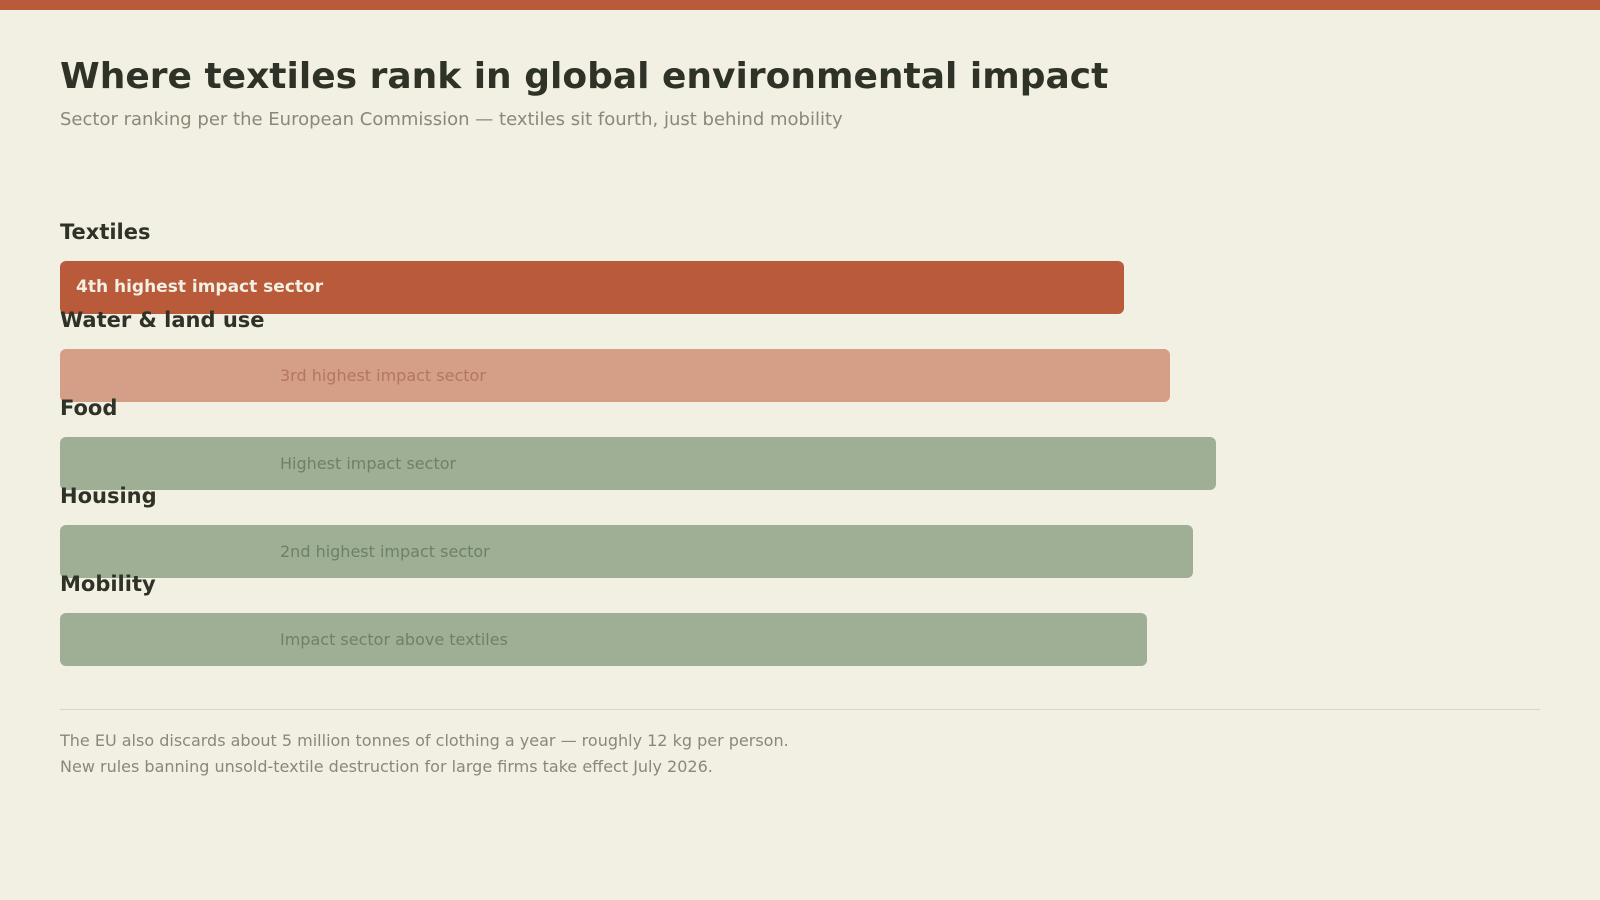 This screenshot has height=900, width=1600. What do you see at coordinates (638, 463) in the screenshot?
I see `bar-food: Highest impact sector` at bounding box center [638, 463].